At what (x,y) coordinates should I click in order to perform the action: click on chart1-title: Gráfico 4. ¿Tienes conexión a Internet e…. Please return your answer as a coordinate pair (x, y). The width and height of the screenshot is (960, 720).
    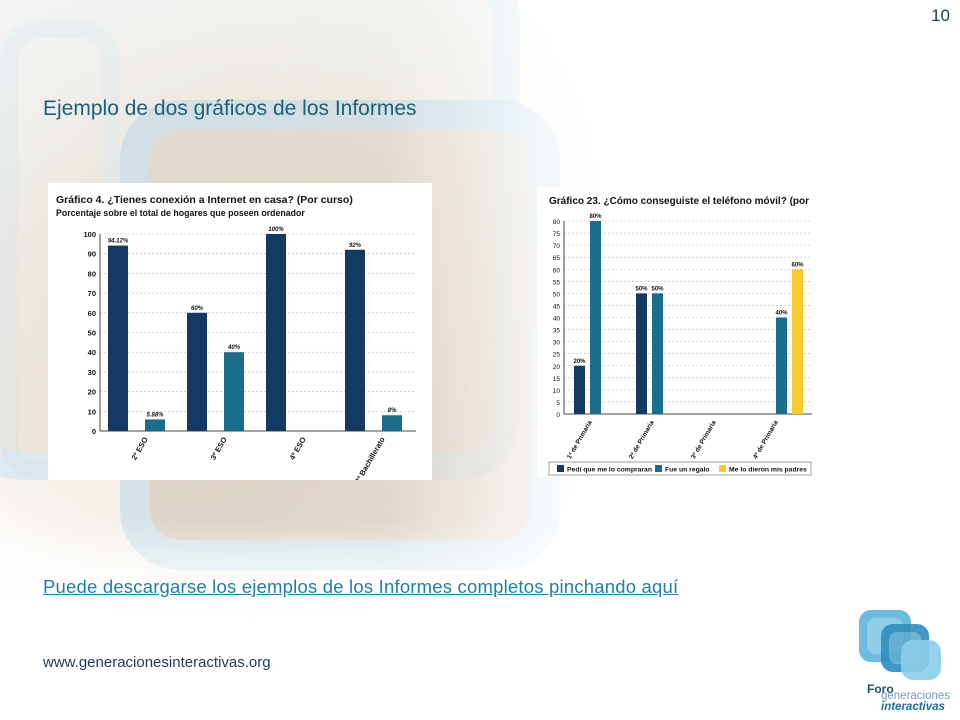
    Looking at the image, I should click on (204, 200).